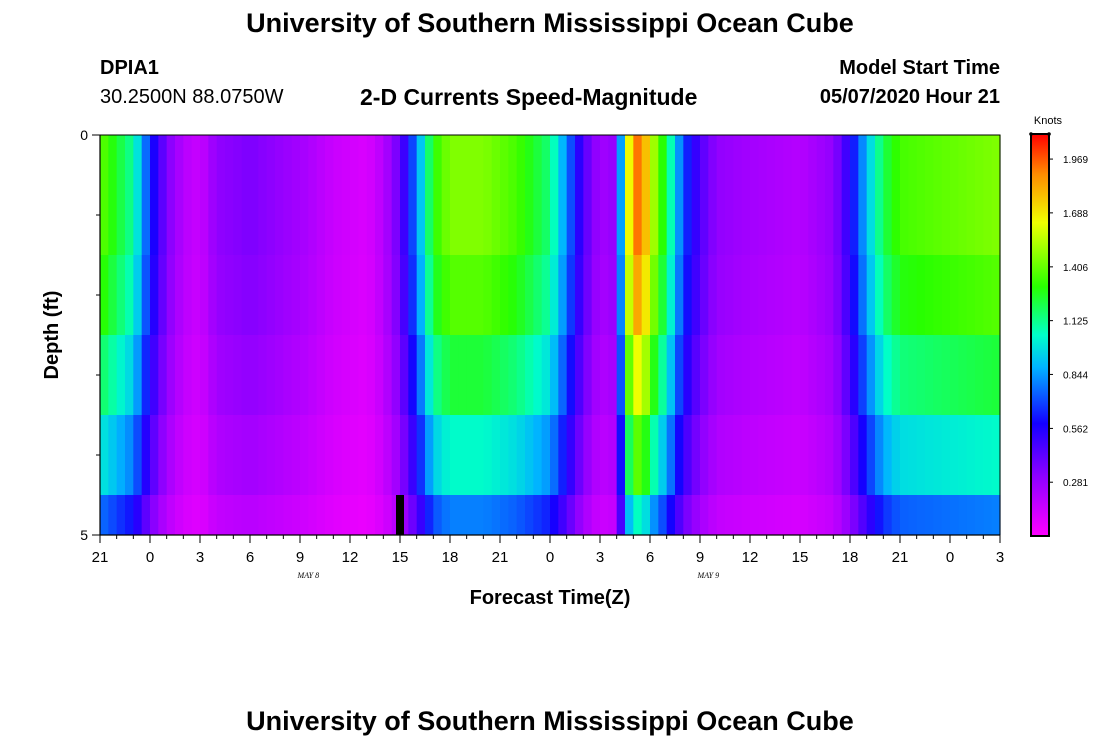  I want to click on model-start-label: Model Start Time, so click(919, 68).